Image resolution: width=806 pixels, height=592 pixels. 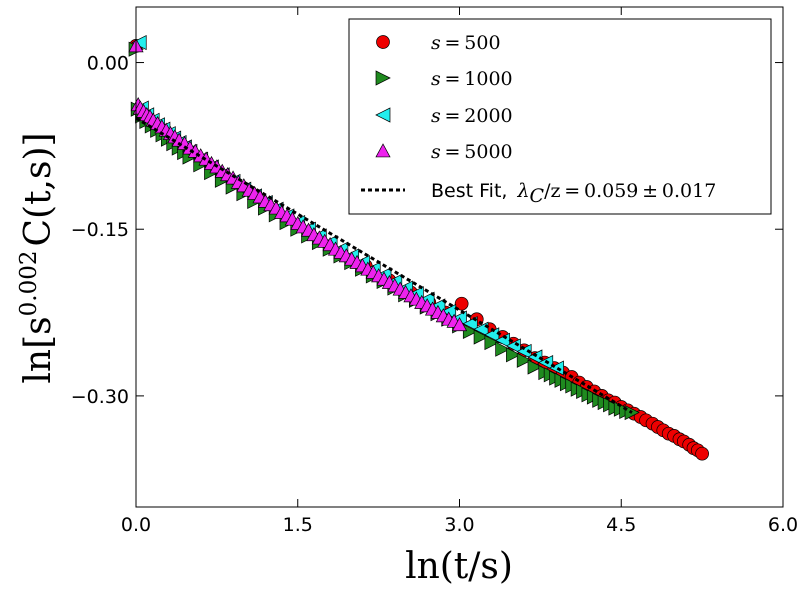 I want to click on legend-fit-prefix: Best Fit,, so click(x=472, y=191).